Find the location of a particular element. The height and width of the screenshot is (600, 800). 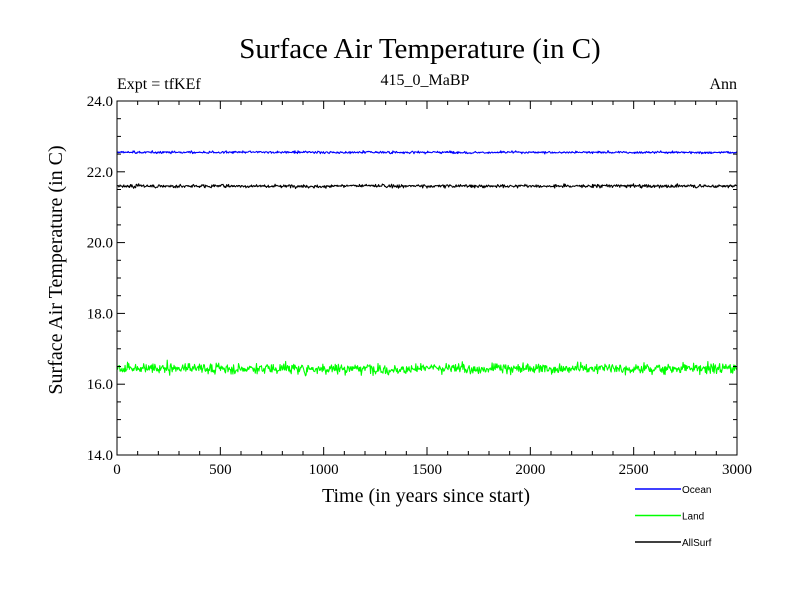

series-line-land is located at coordinates (427, 368).